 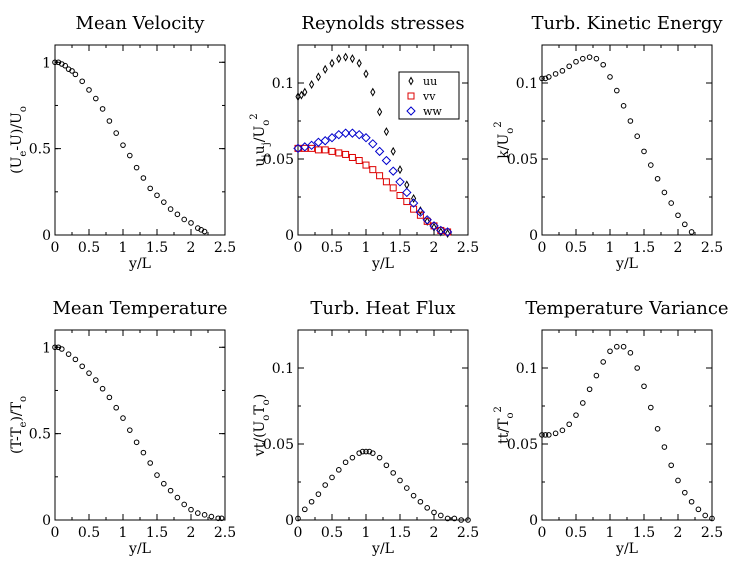 I want to click on plot-frame, so click(x=627, y=140).